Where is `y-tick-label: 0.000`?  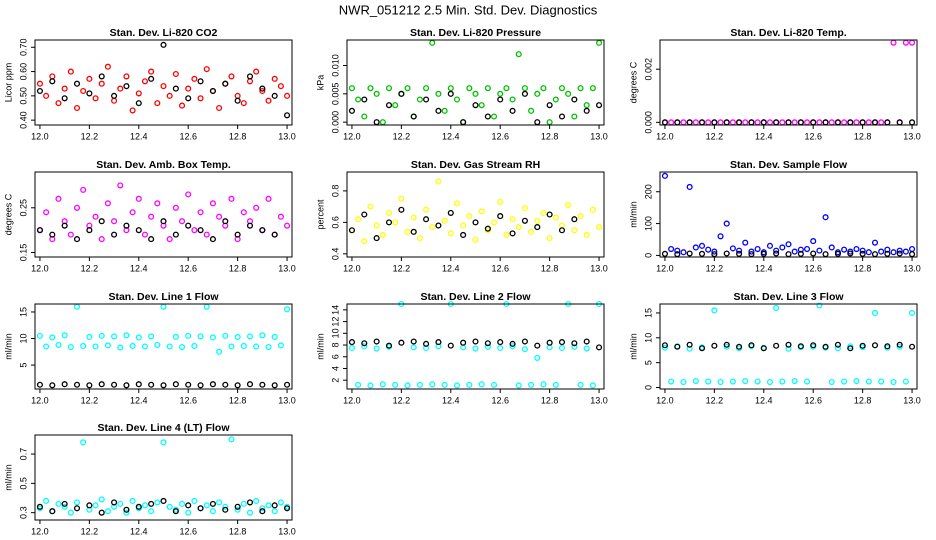 y-tick-label: 0.000 is located at coordinates (648, 122).